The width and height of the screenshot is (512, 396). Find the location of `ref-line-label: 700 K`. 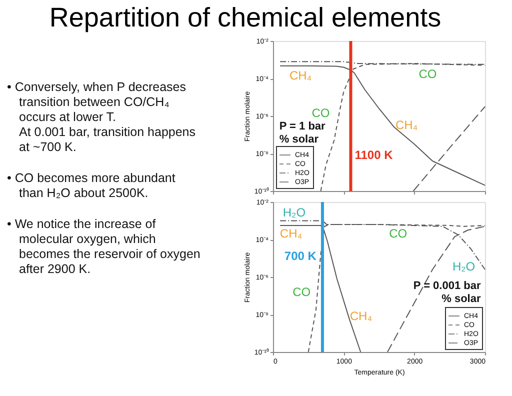

ref-line-label: 700 K is located at coordinates (300, 256).